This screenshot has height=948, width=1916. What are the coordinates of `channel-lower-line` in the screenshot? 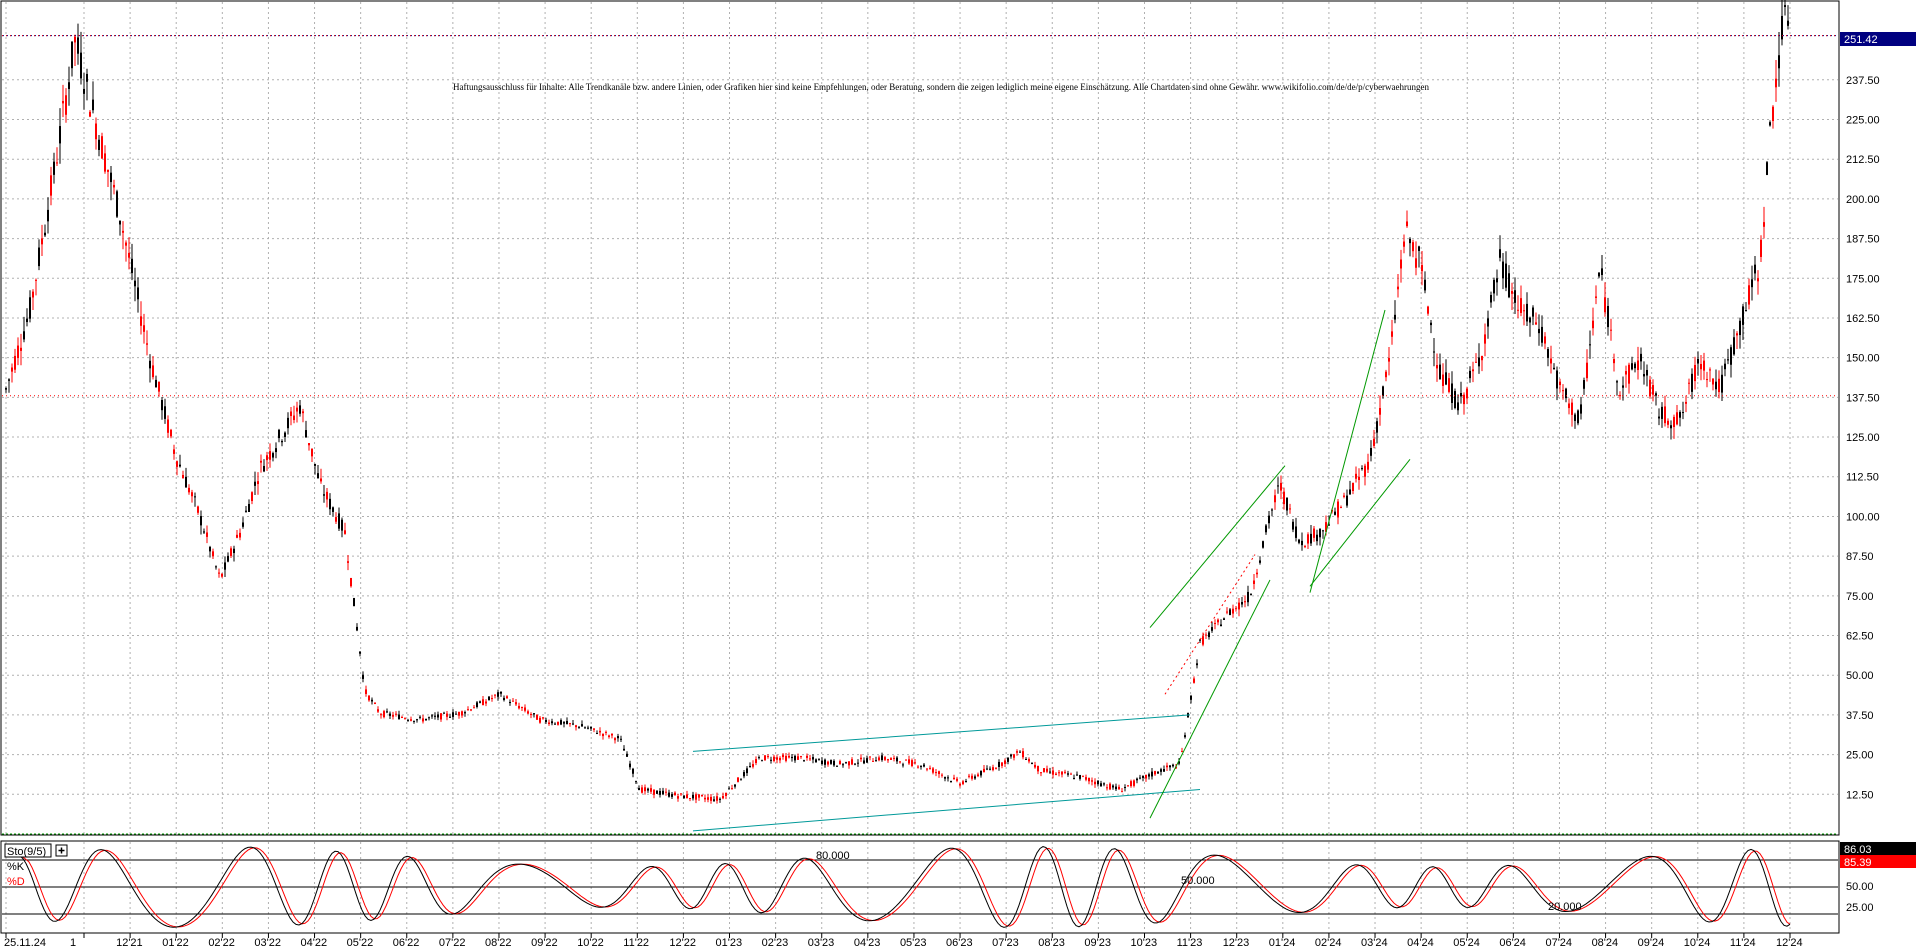 It's located at (946, 810).